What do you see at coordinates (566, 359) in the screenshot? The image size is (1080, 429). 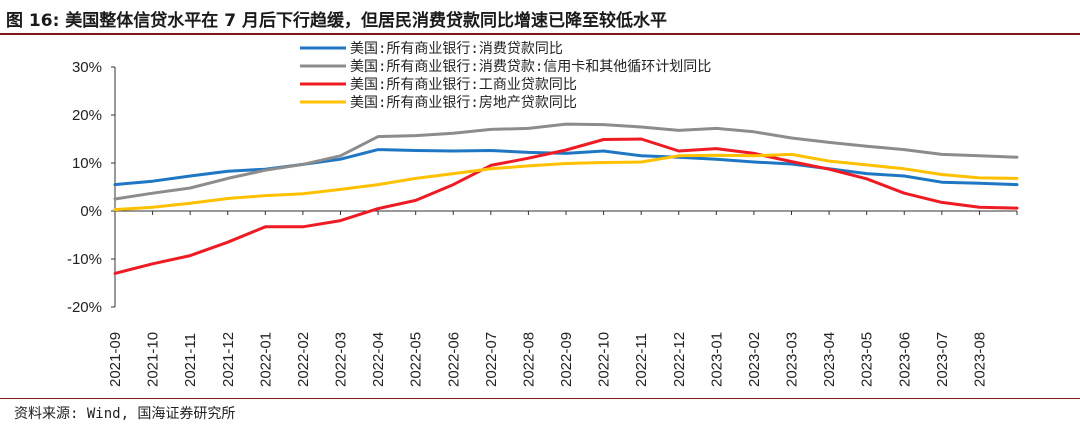 I see `x-tick-label: 2022-09` at bounding box center [566, 359].